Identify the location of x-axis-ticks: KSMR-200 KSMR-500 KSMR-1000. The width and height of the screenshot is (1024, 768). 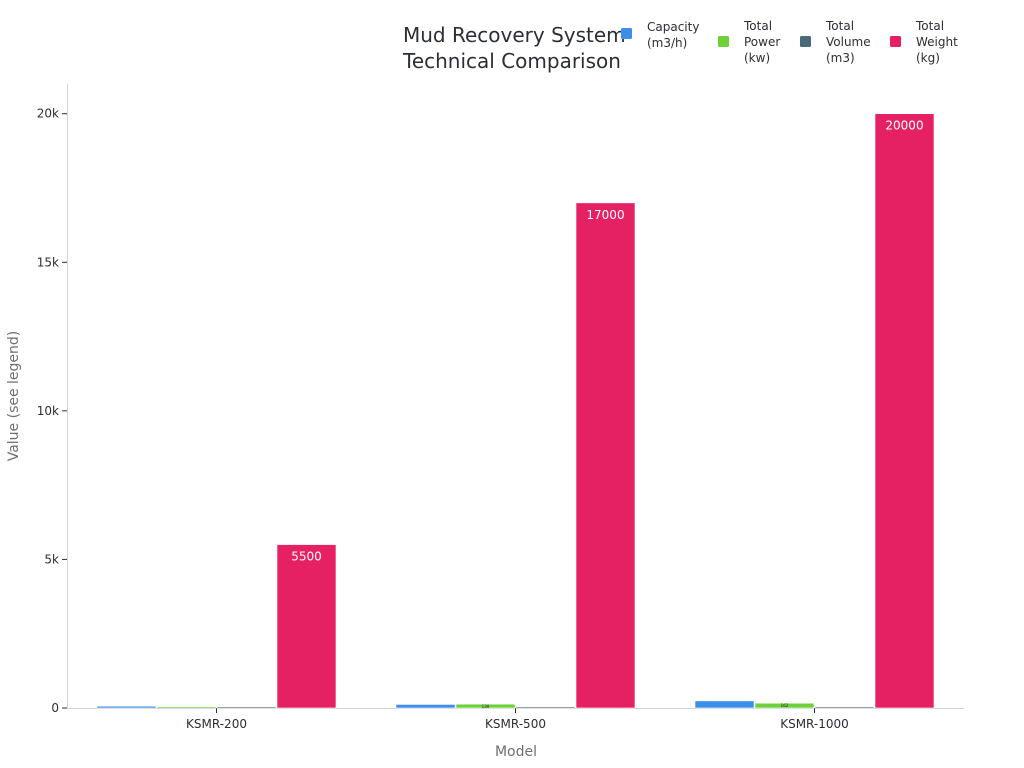
(517, 719).